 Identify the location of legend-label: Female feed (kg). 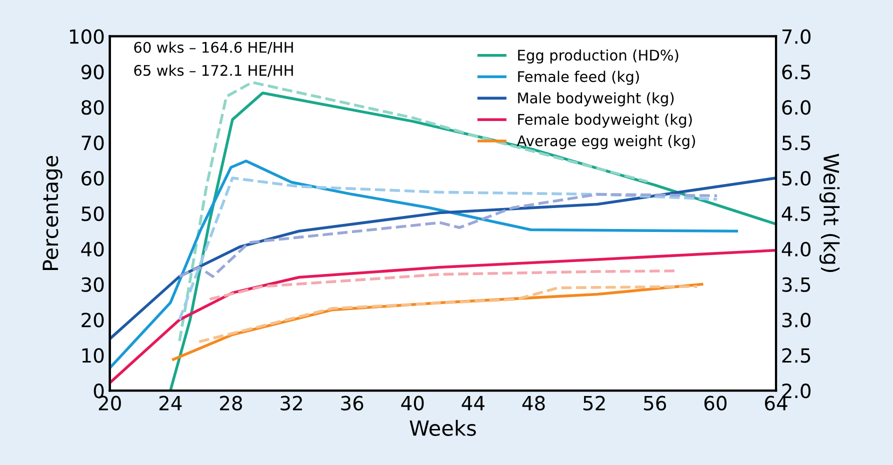
(578, 77).